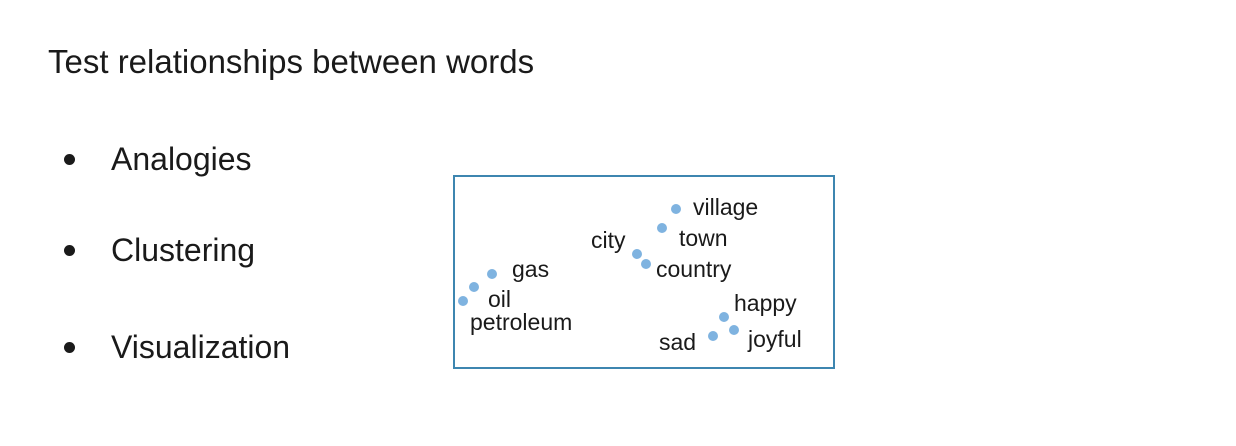  I want to click on point-village, so click(676, 209).